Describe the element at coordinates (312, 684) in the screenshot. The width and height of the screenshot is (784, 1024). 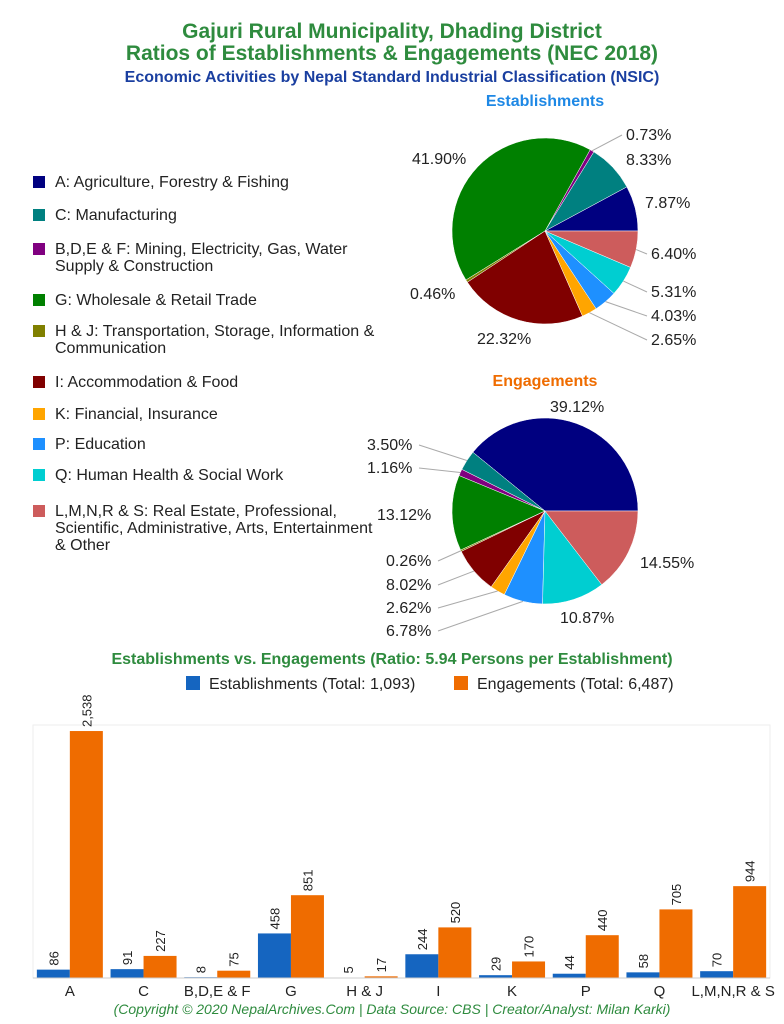
I see `bar-legend-label: Establishments (Total: 1,093)` at that location.